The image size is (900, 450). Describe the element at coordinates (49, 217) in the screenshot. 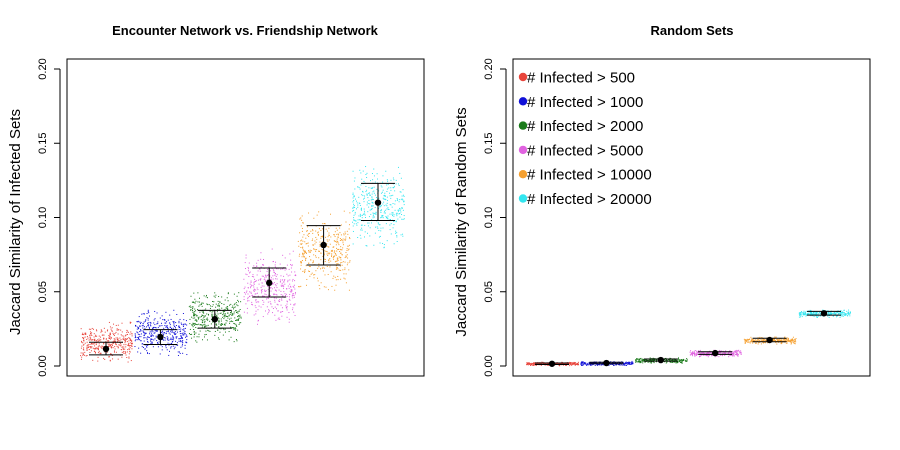

I see `y-axis: 0.000.050.100.150.20` at that location.